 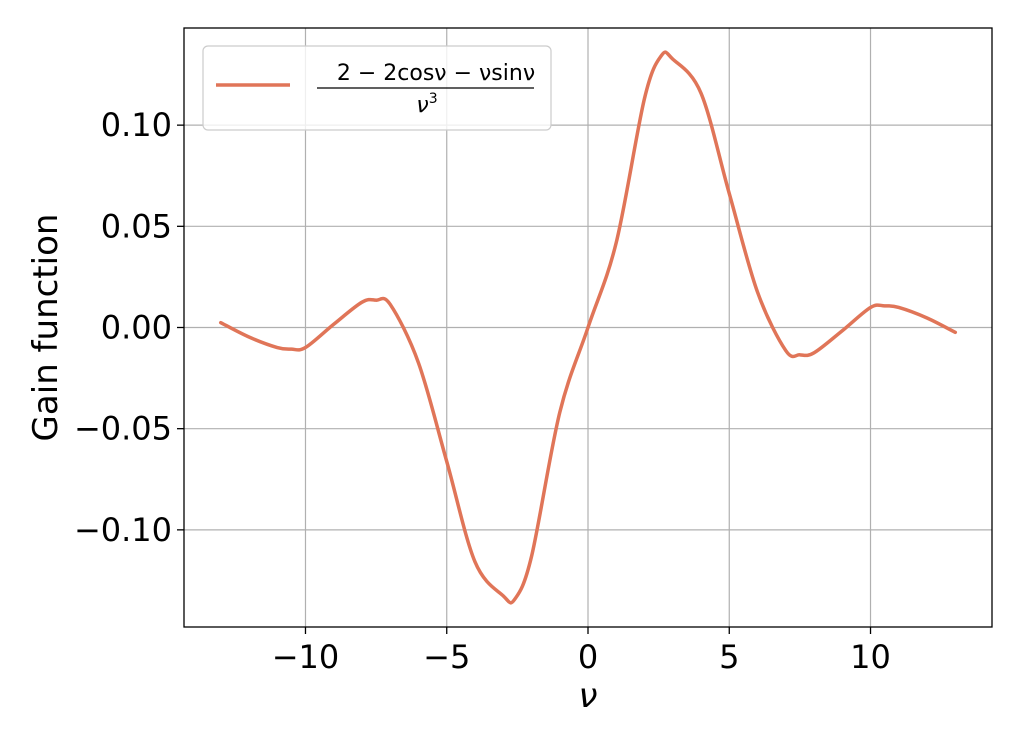 I want to click on x-tick-label: 10, so click(x=870, y=657).